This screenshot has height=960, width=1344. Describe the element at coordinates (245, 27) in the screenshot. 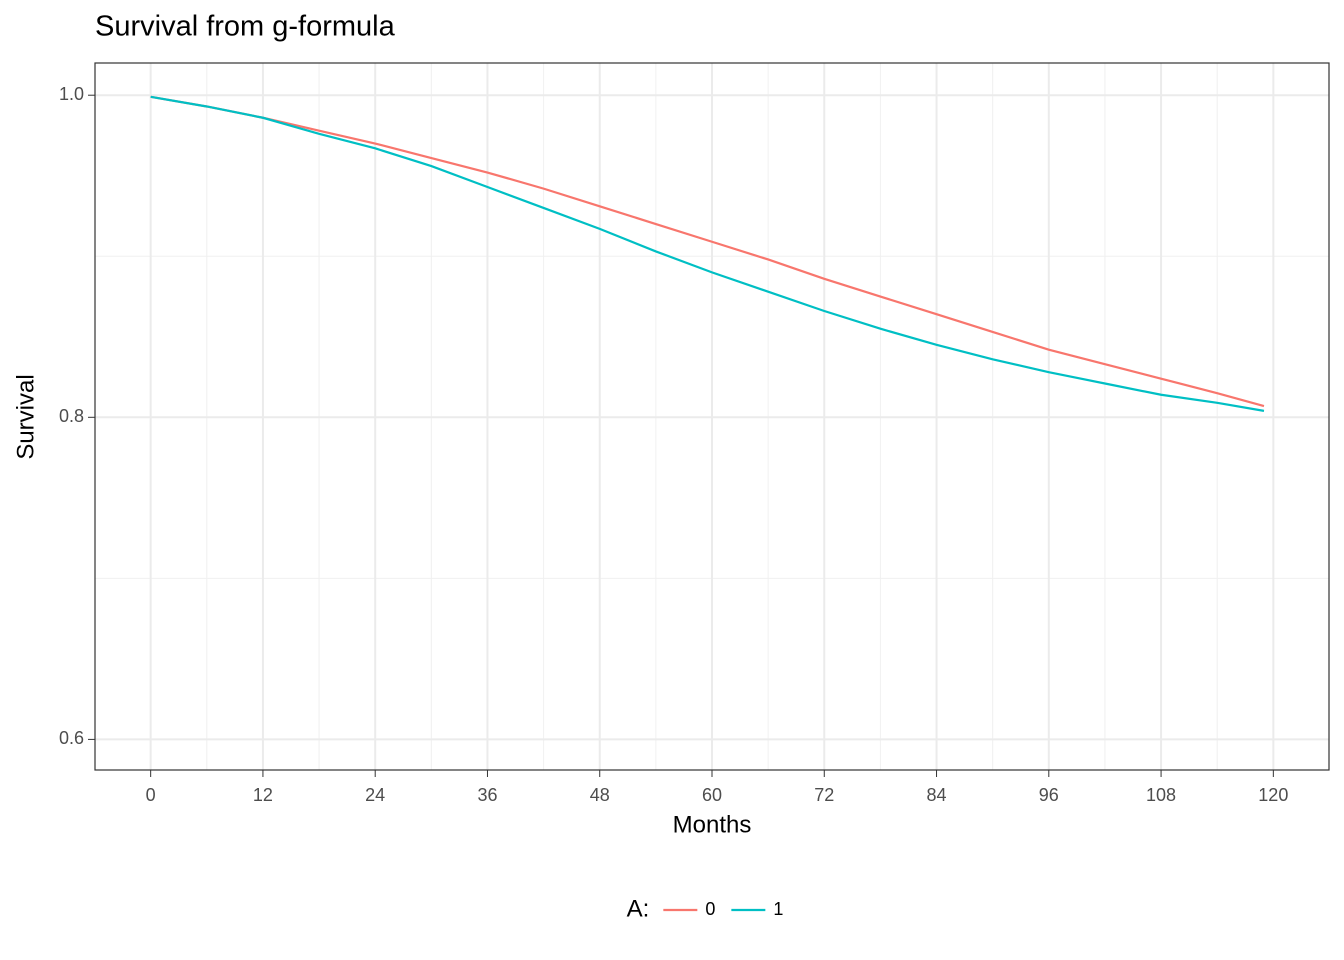

I see `chart-title: Survival from g-formula` at that location.